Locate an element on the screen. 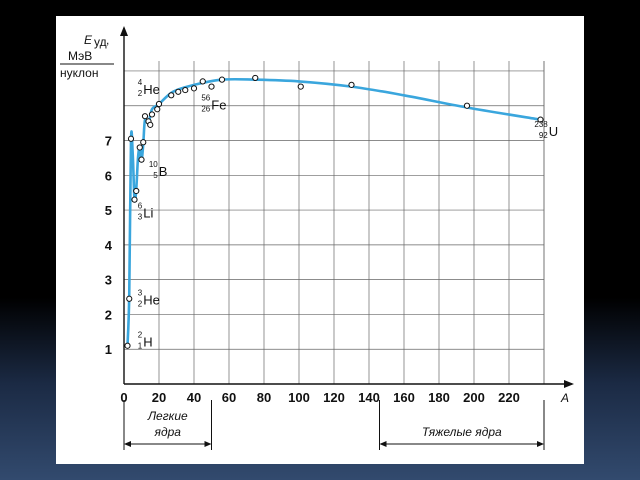 The image size is (640, 480). nuclide-label-b: 10 5 B is located at coordinates (158, 170).